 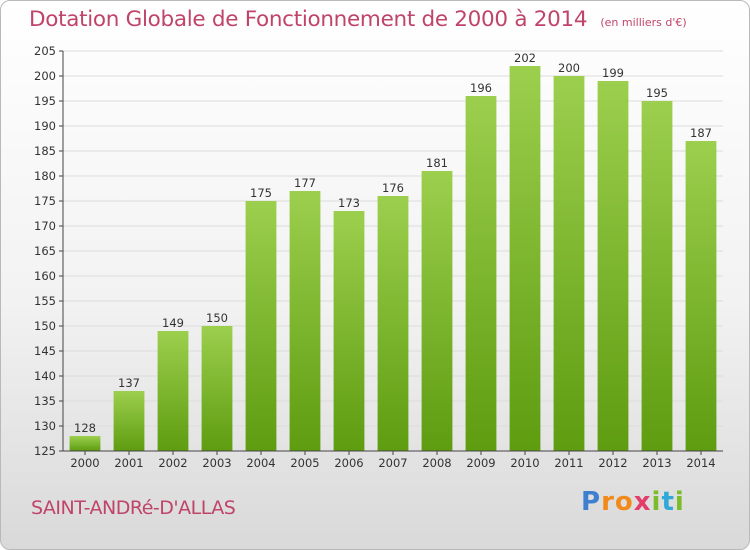 I want to click on y-tick-label: 140, so click(x=45, y=376).